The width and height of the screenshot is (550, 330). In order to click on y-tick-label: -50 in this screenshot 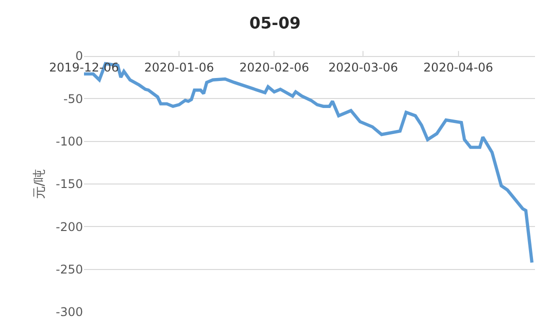, I will do `click(73, 99)`.